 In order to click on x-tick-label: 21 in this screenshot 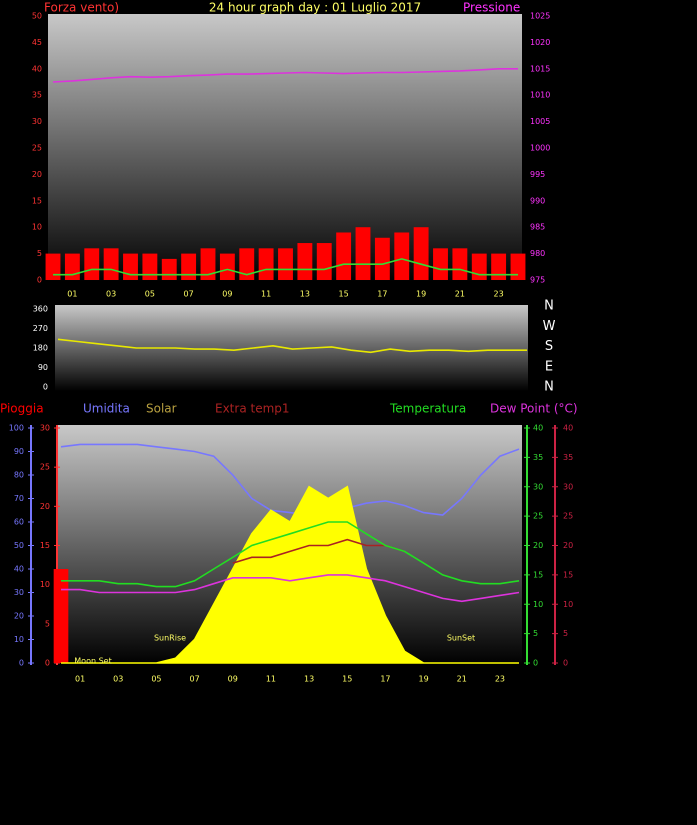, I will do `click(462, 679)`.